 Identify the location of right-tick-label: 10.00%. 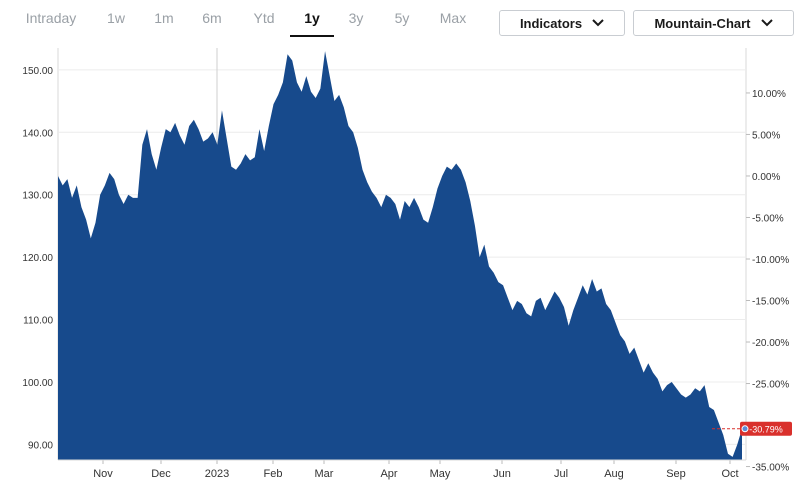
(769, 94).